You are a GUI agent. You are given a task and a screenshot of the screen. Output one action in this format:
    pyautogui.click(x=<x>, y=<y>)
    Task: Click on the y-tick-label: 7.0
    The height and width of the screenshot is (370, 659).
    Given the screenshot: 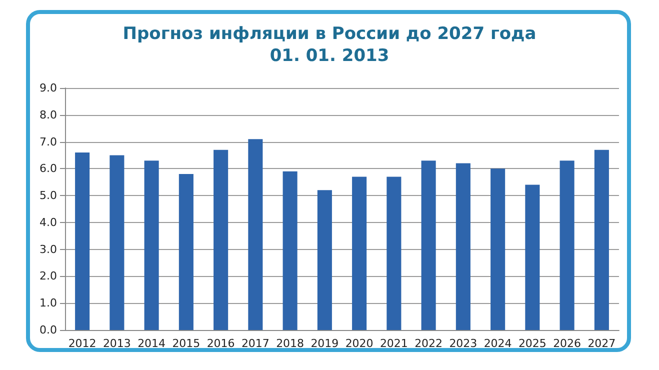 What is the action you would take?
    pyautogui.click(x=48, y=141)
    